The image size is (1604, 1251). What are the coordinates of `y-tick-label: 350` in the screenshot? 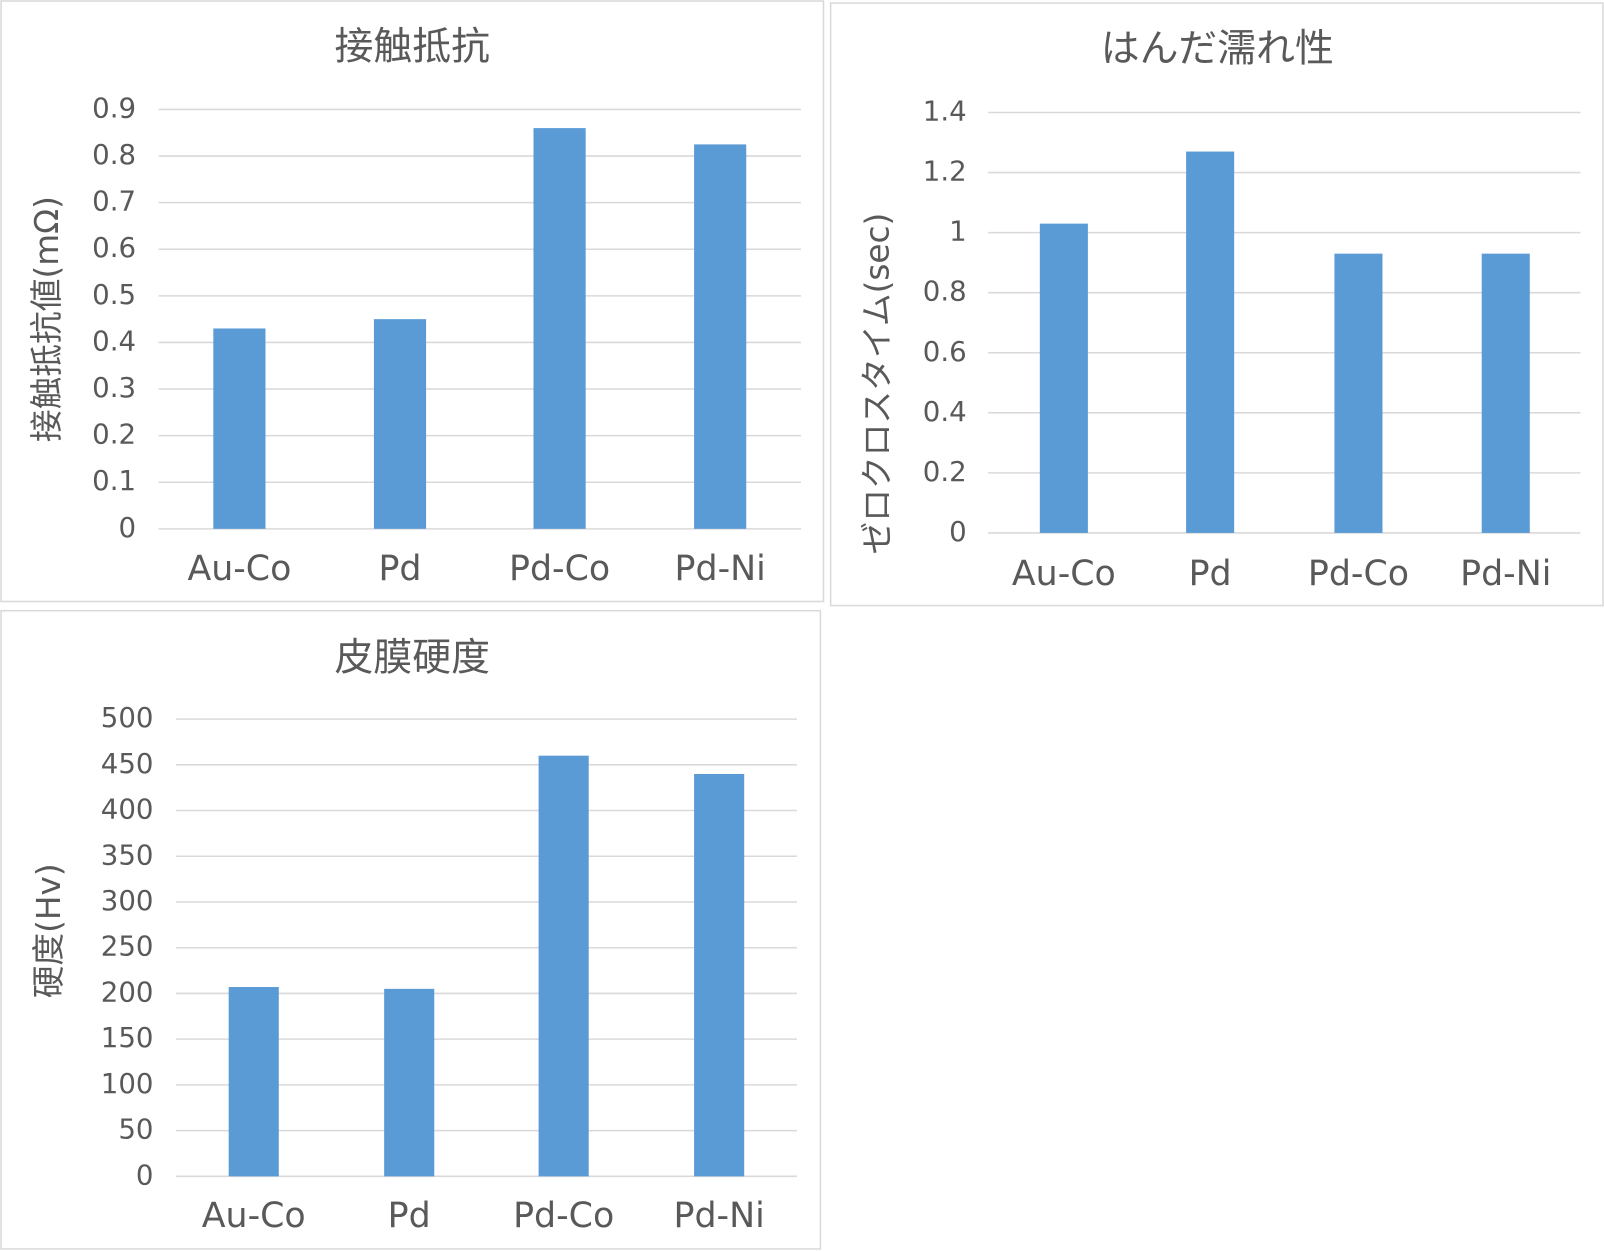 It's located at (127, 854).